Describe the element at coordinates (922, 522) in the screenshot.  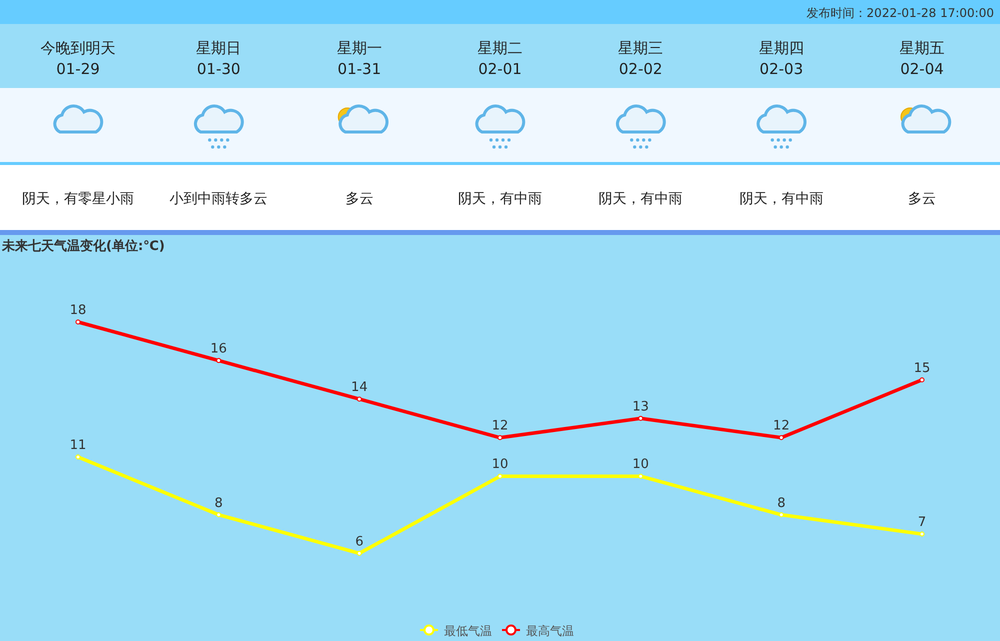
I see `data-label: 7` at that location.